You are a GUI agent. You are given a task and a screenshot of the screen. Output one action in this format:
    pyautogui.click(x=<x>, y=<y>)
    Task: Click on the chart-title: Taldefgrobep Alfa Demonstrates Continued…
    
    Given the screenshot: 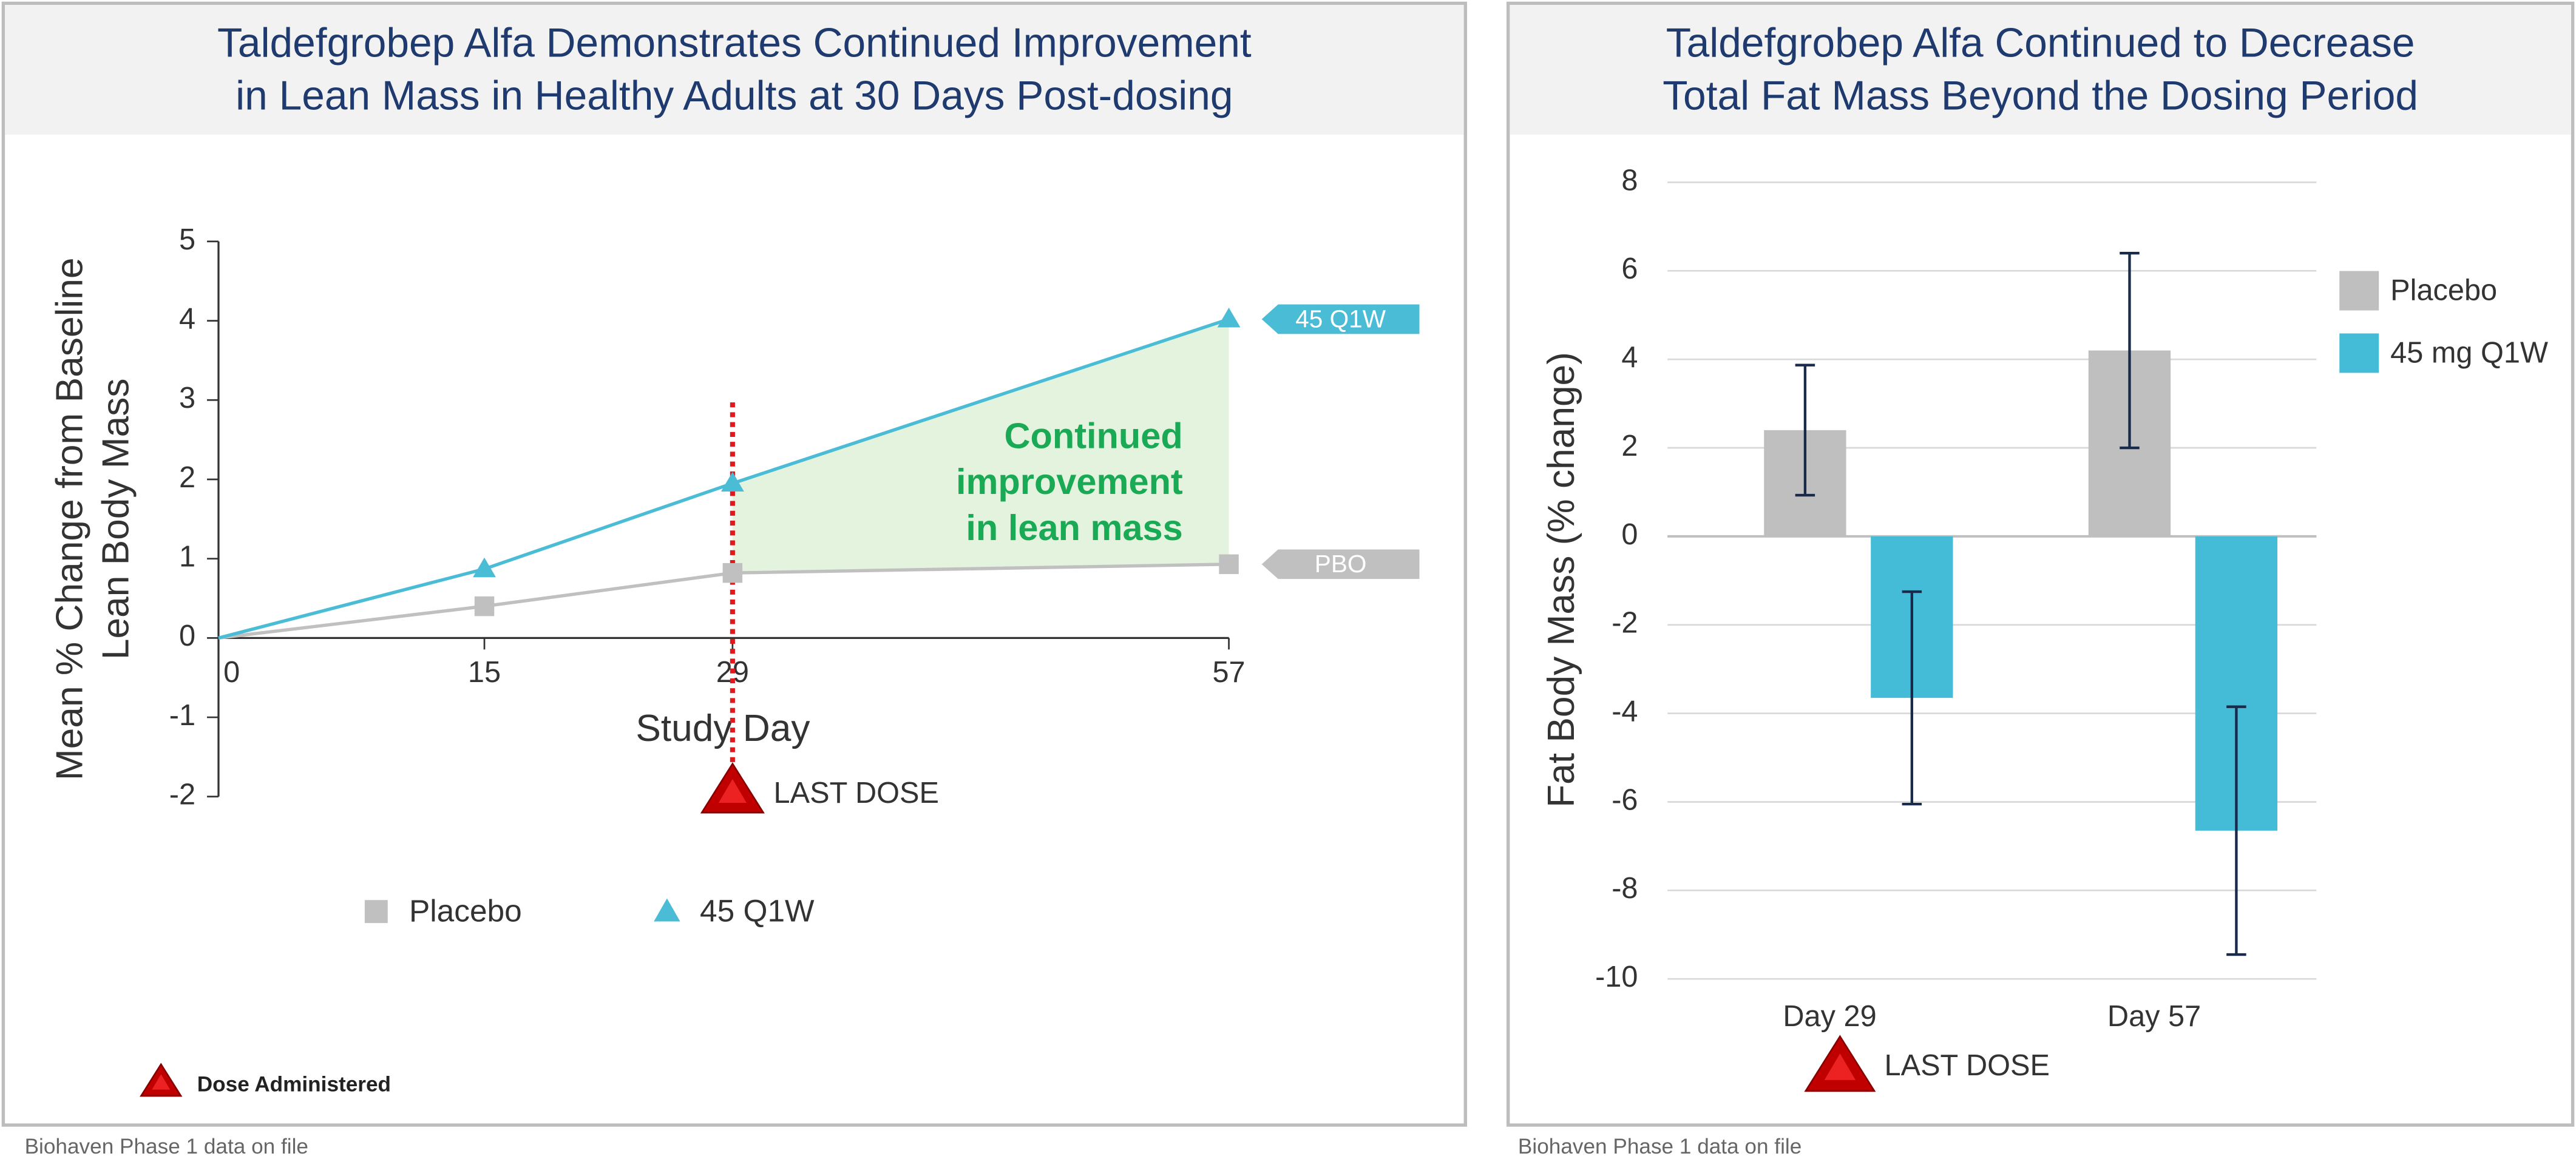 What is the action you would take?
    pyautogui.click(x=735, y=43)
    